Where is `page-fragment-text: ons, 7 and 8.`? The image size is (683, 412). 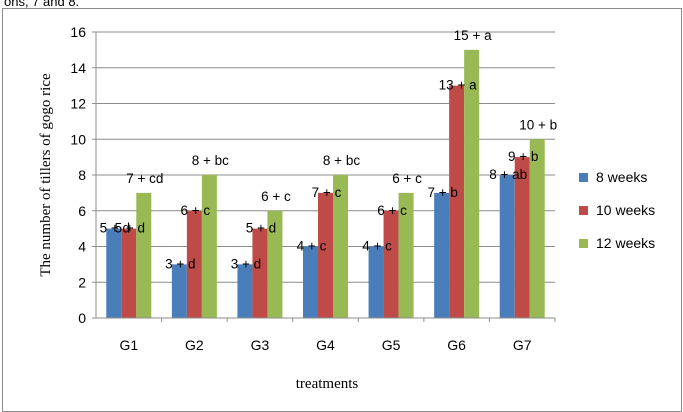 page-fragment-text: ons, 7 and 8. is located at coordinates (42, 4).